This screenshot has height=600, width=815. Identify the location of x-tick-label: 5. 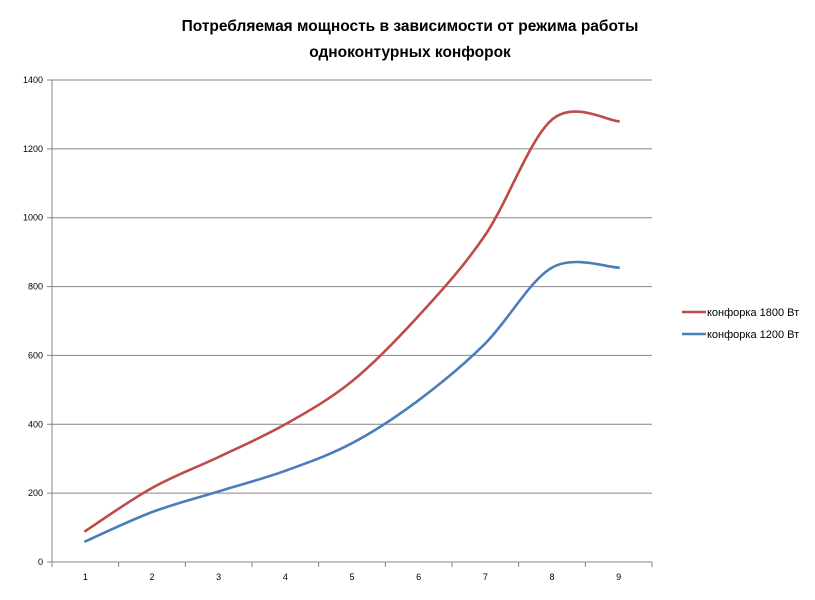
(351, 577).